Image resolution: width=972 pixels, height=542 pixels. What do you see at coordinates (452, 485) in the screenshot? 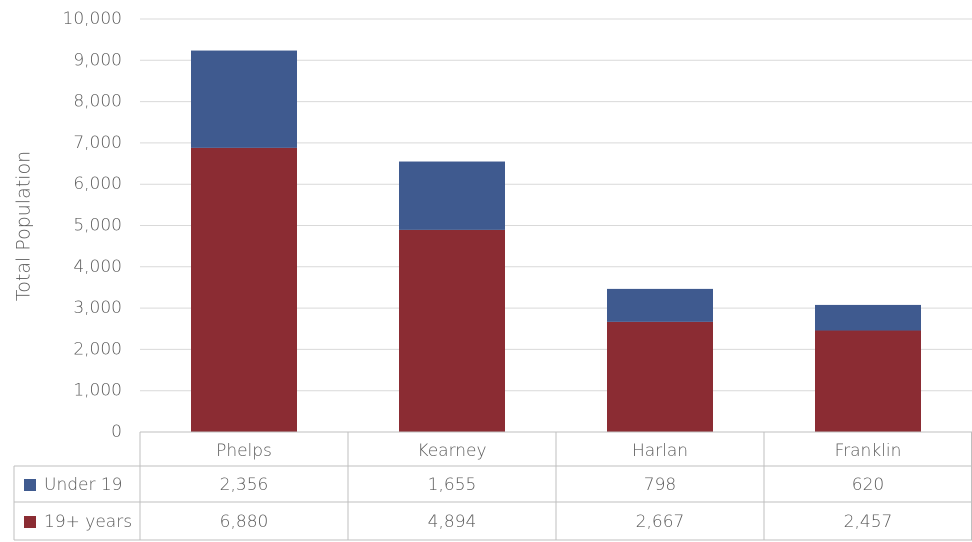
I see `table-value: 1,655` at bounding box center [452, 485].